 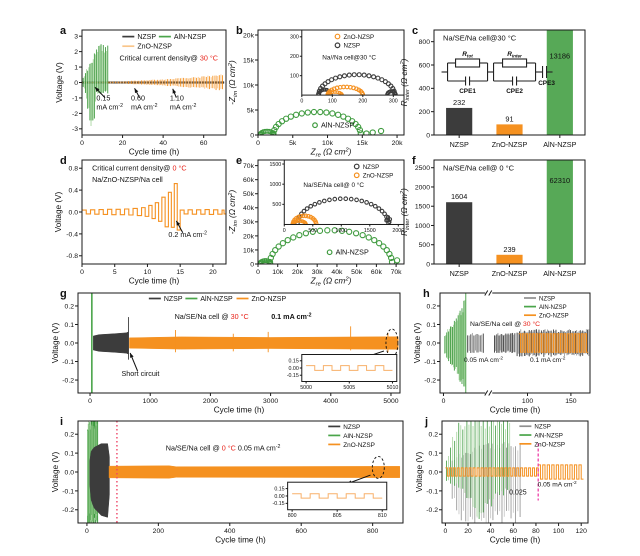 I want to click on svg-text: 0.025, so click(x=518, y=492).